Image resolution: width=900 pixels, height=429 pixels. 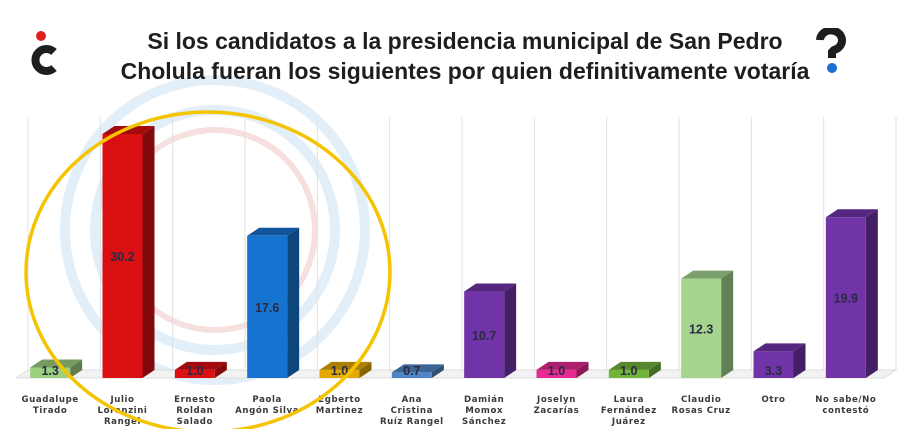 What do you see at coordinates (557, 411) in the screenshot?
I see `category-label-line: Zacarías` at bounding box center [557, 411].